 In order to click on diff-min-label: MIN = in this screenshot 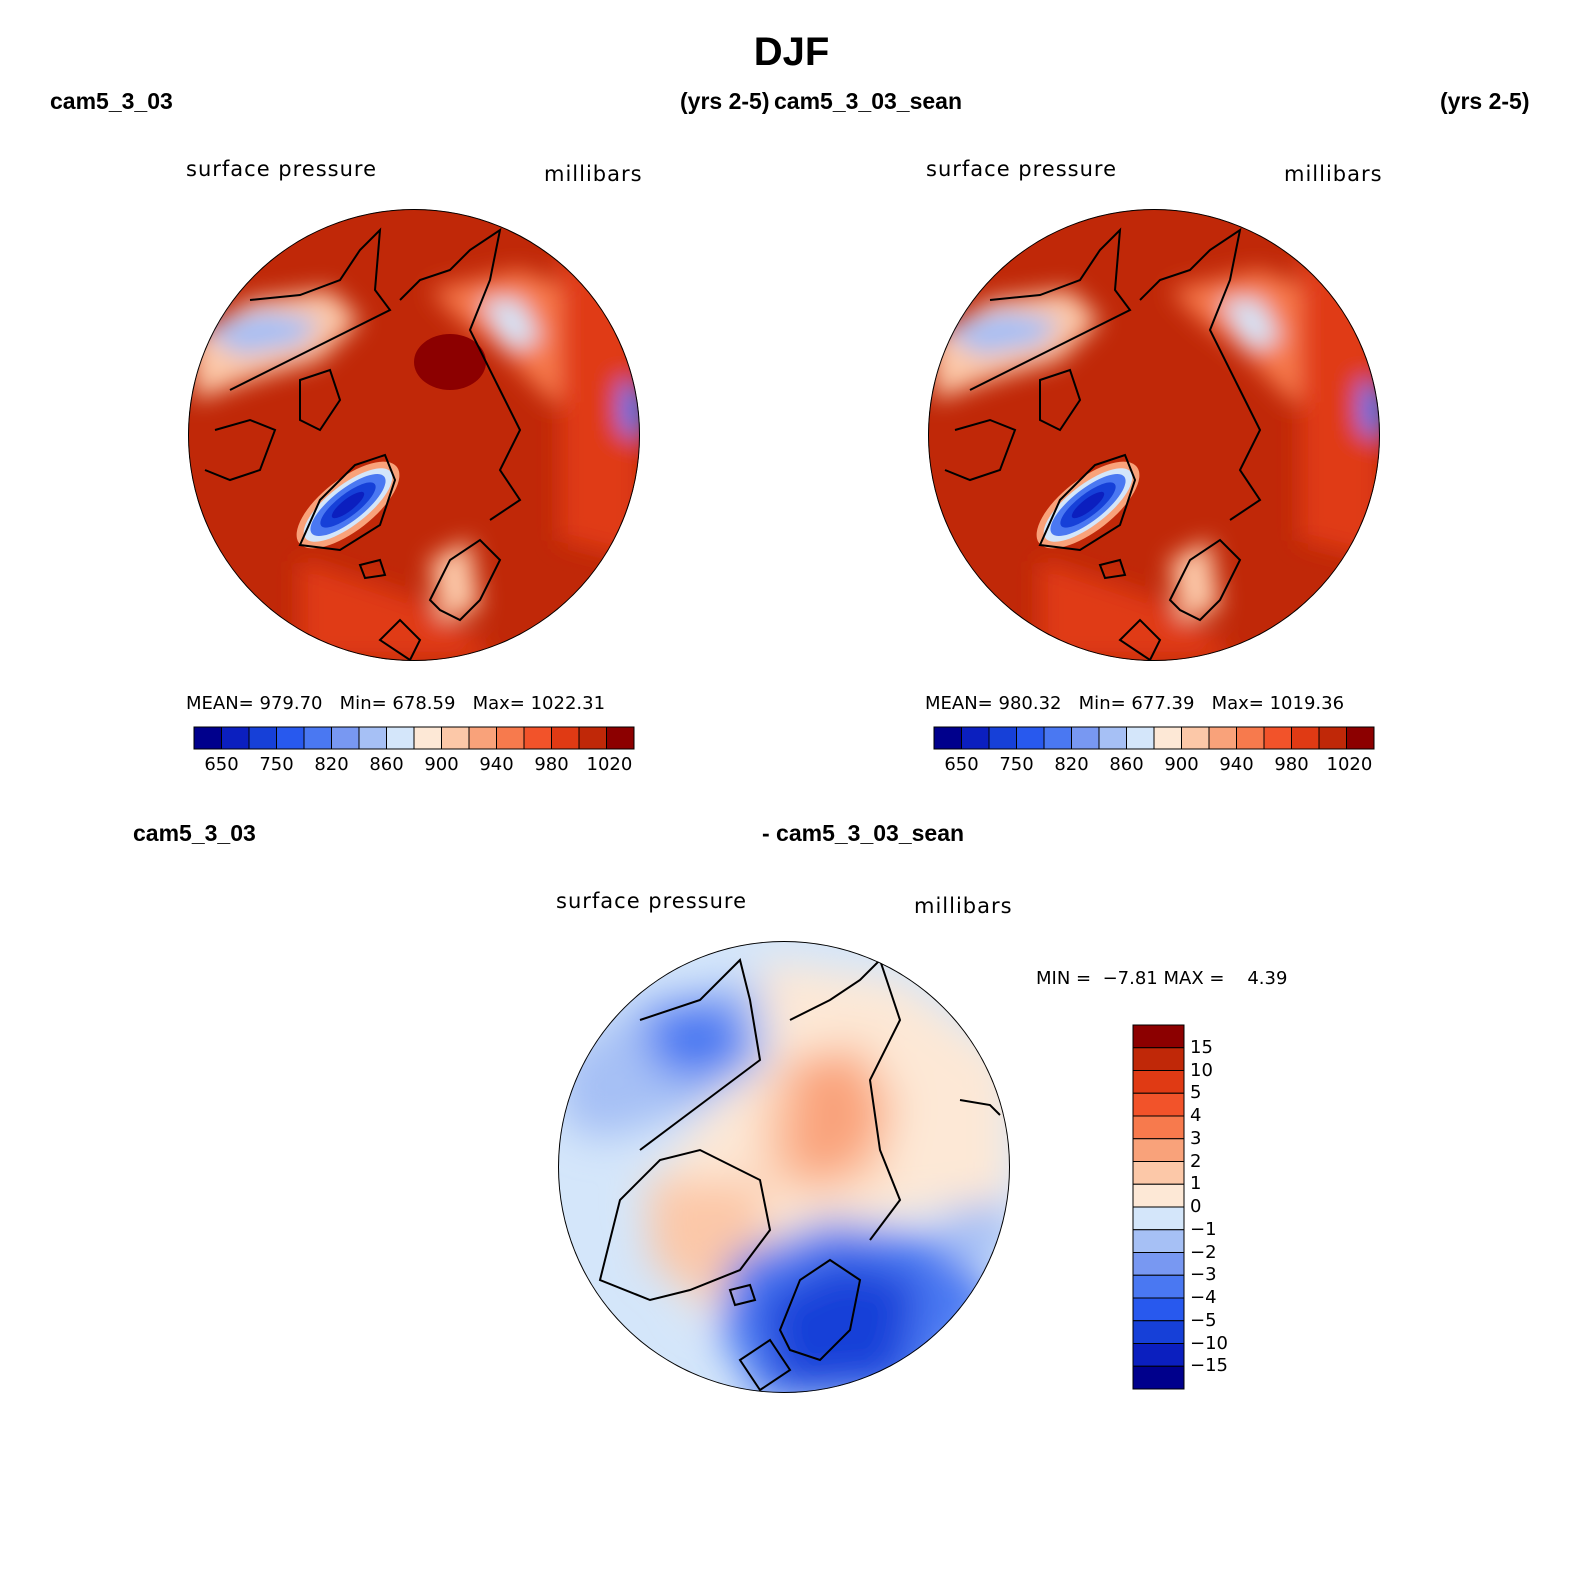, I will do `click(1064, 978)`.